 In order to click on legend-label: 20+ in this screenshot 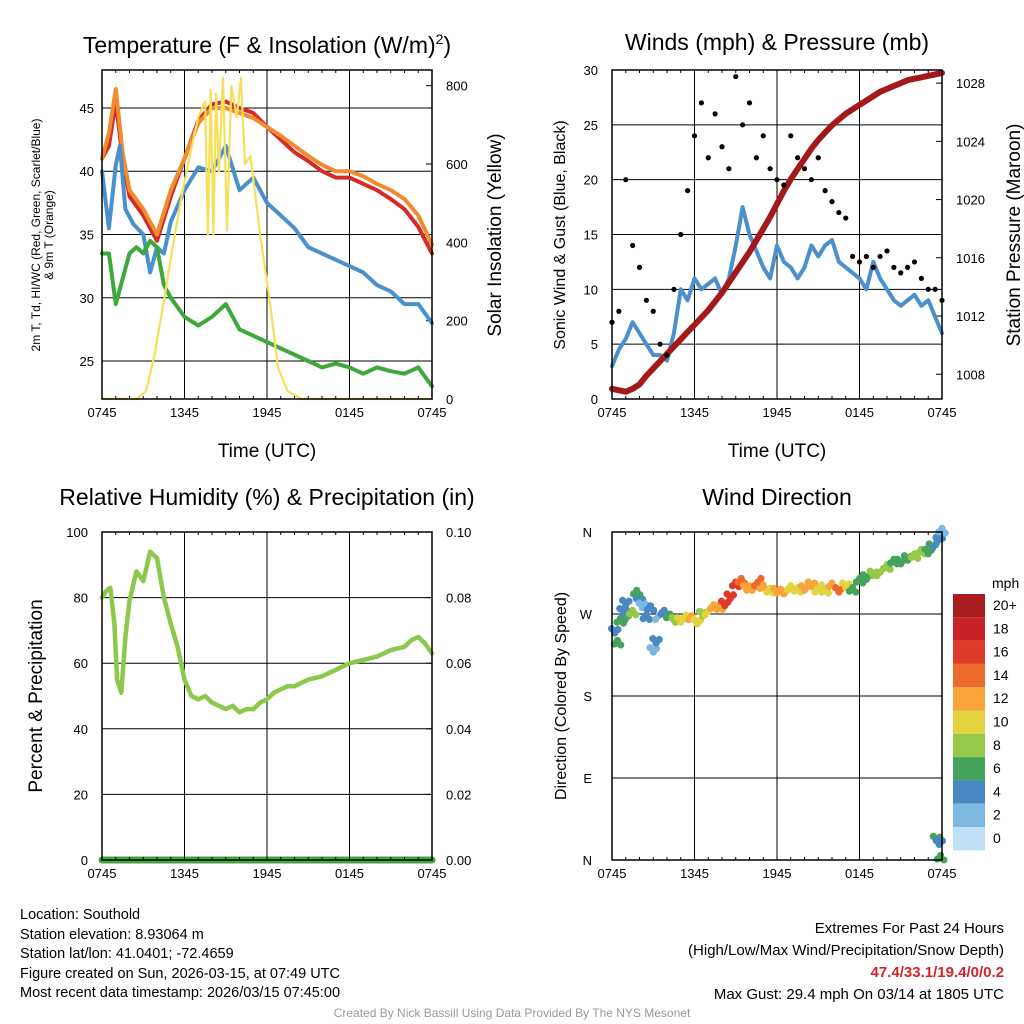, I will do `click(1005, 605)`.